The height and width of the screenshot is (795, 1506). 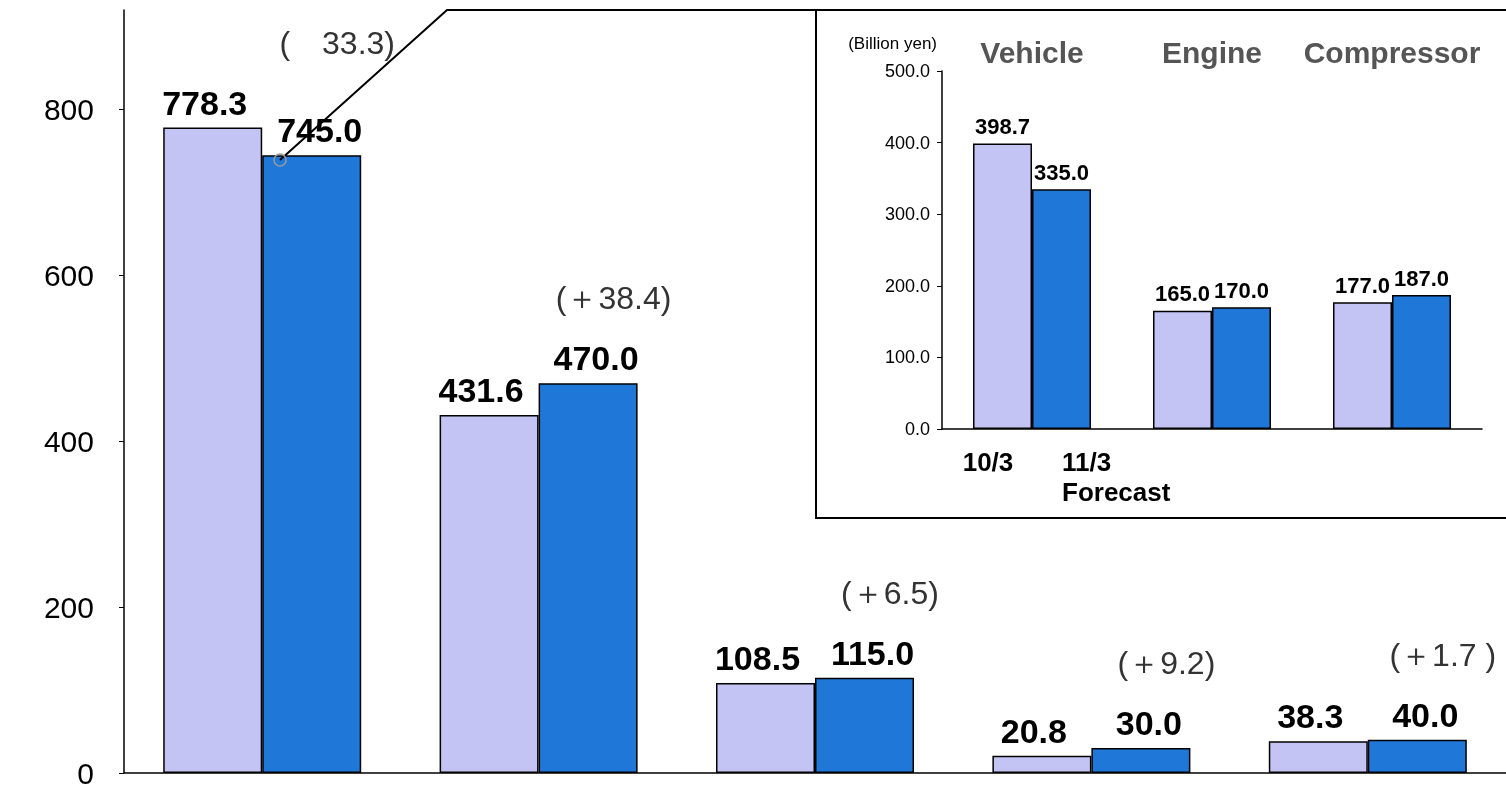 I want to click on y-tick-label: 0.0, so click(x=917, y=429).